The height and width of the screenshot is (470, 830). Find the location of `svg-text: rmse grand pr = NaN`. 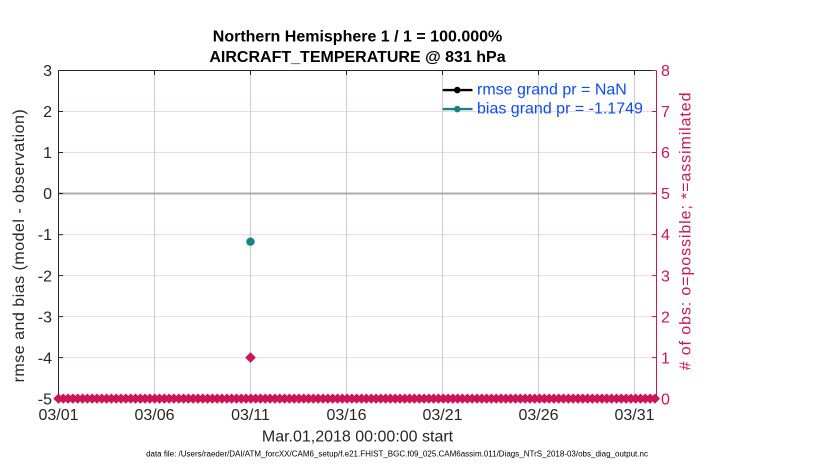

svg-text: rmse grand pr = NaN is located at coordinates (552, 90).